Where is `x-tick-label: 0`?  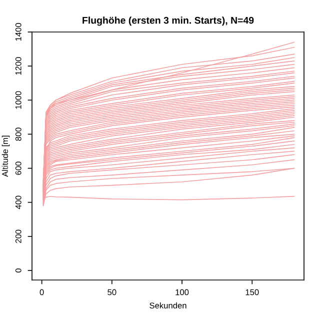 x-tick-label: 0 is located at coordinates (42, 292).